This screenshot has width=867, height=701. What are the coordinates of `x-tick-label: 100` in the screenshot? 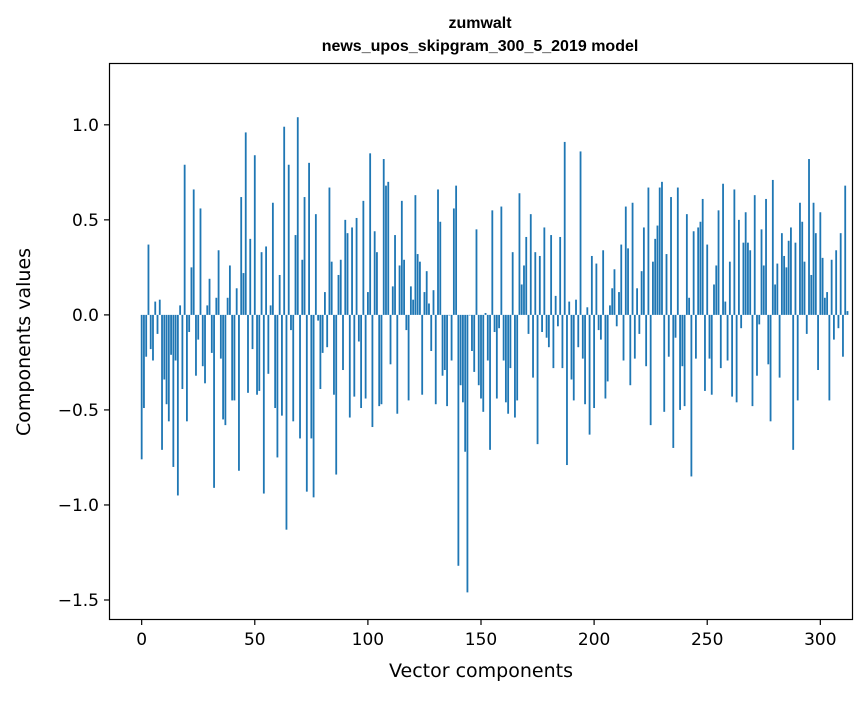 It's located at (368, 640).